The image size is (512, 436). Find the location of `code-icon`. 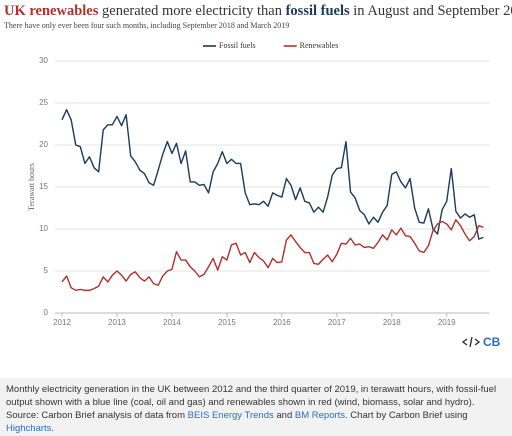

code-icon is located at coordinates (471, 342).